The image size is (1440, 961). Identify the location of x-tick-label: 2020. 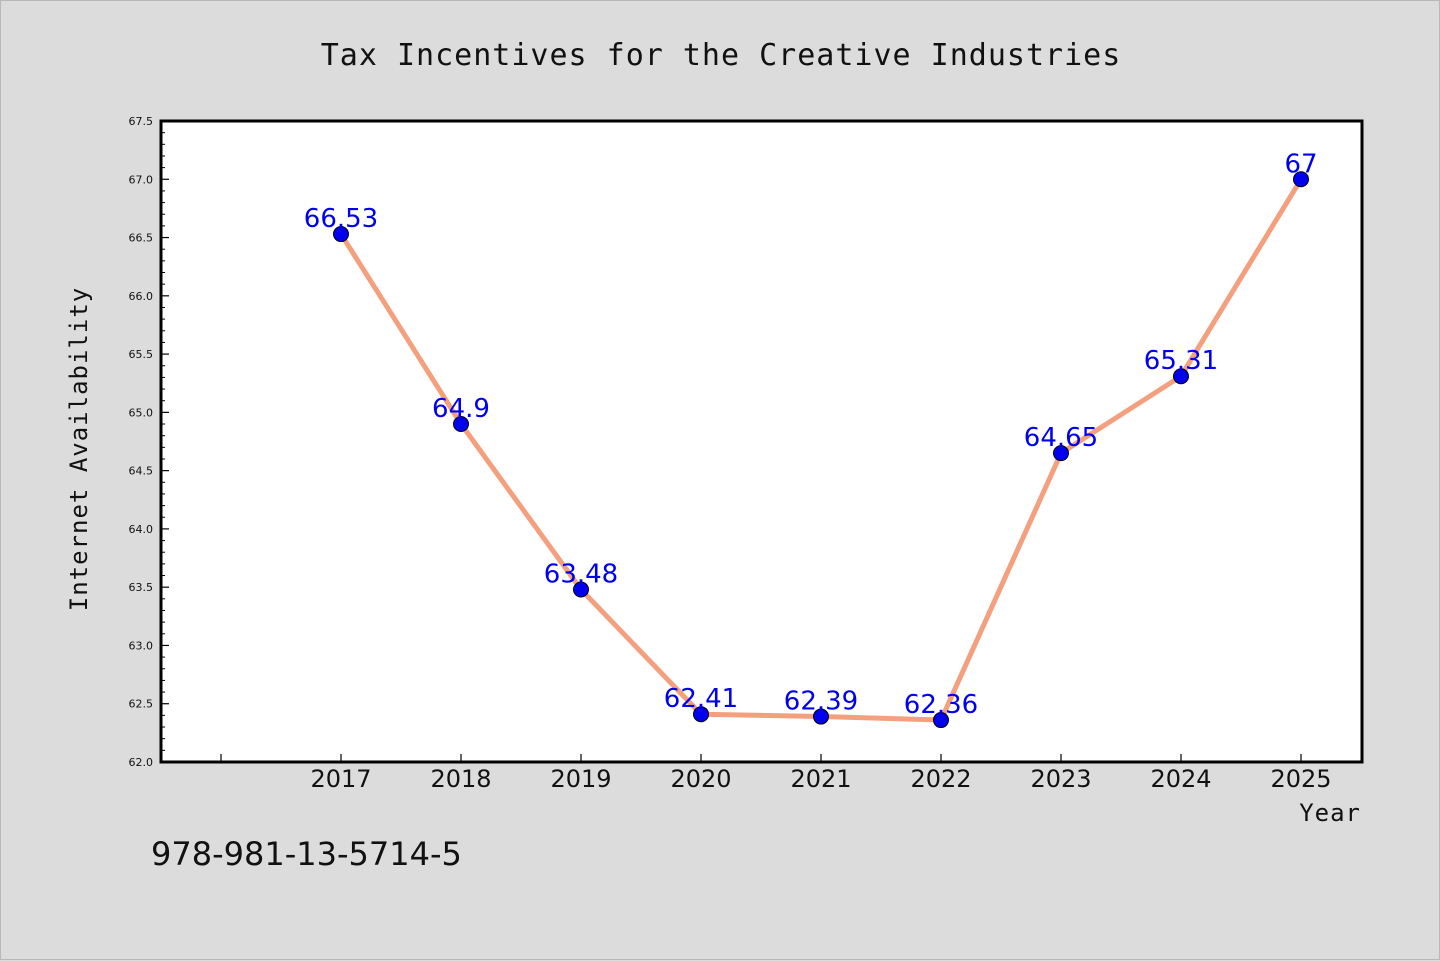
(700, 779).